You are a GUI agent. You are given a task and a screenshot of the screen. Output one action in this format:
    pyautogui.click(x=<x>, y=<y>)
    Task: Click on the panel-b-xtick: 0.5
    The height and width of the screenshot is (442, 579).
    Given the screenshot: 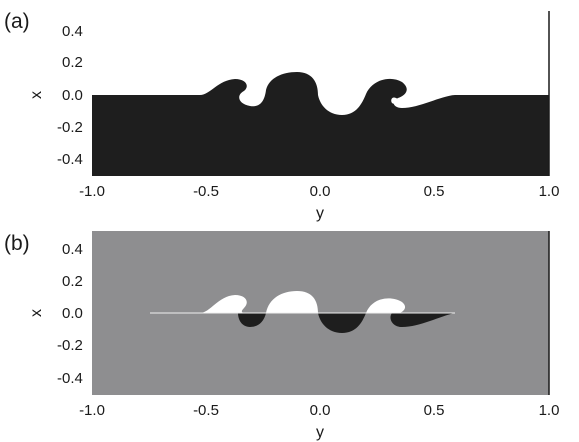 What is the action you would take?
    pyautogui.click(x=434, y=410)
    